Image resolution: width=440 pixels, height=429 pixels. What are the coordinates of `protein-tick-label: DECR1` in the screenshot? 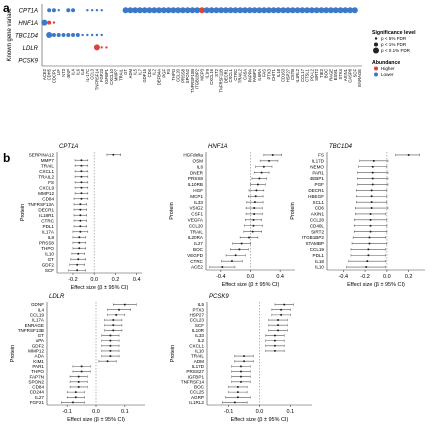 It's located at (225, 75).